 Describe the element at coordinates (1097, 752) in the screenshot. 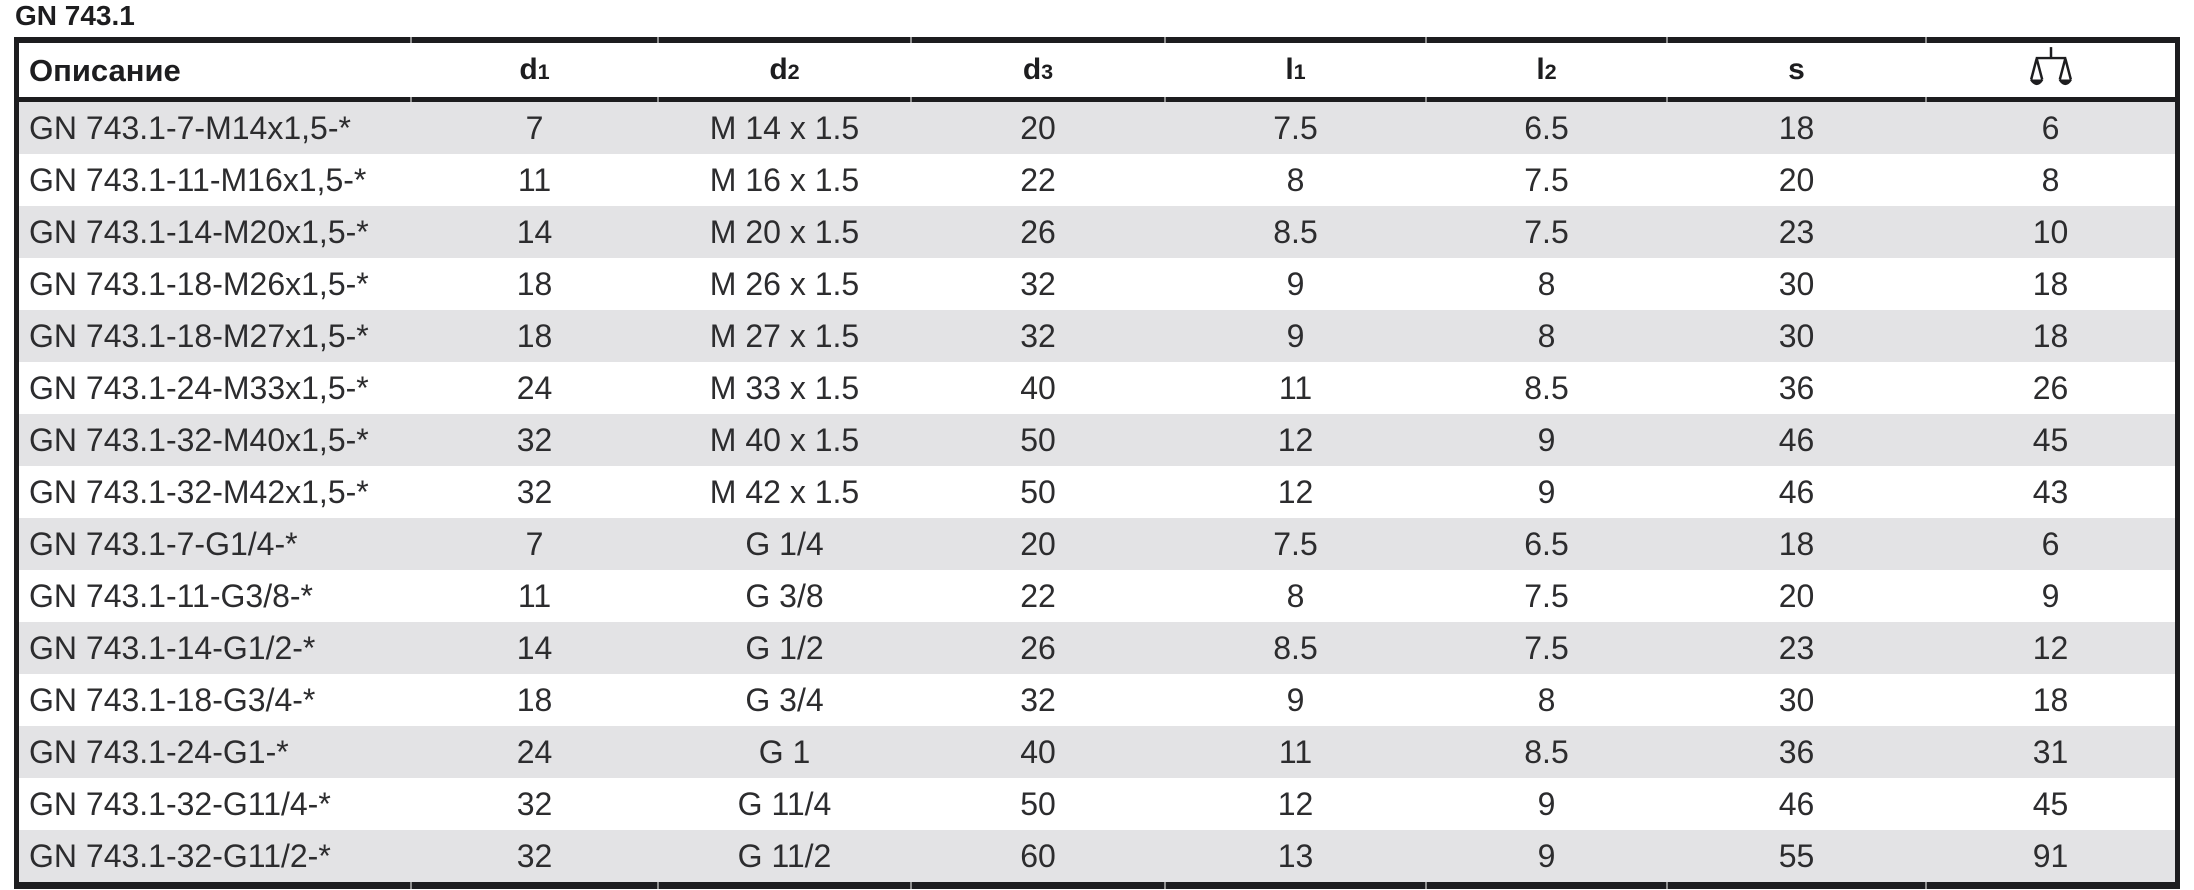

I see `table-row: GN 743.1-24-G1-* 24 G 1 40 11 8.5 36 31` at that location.